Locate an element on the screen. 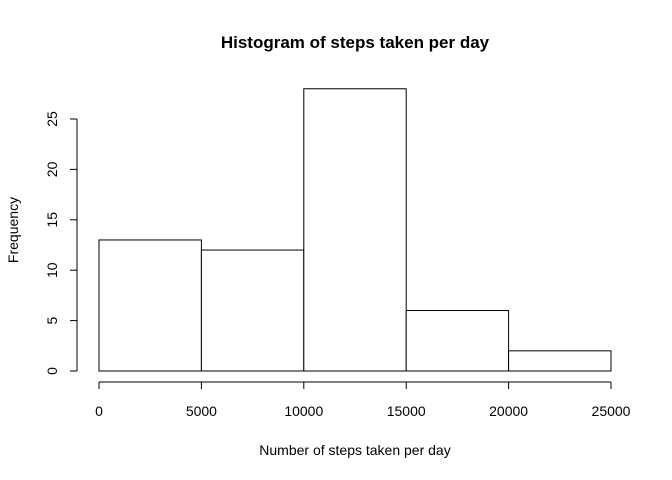  y-tick-label-2: 10 is located at coordinates (52, 270).